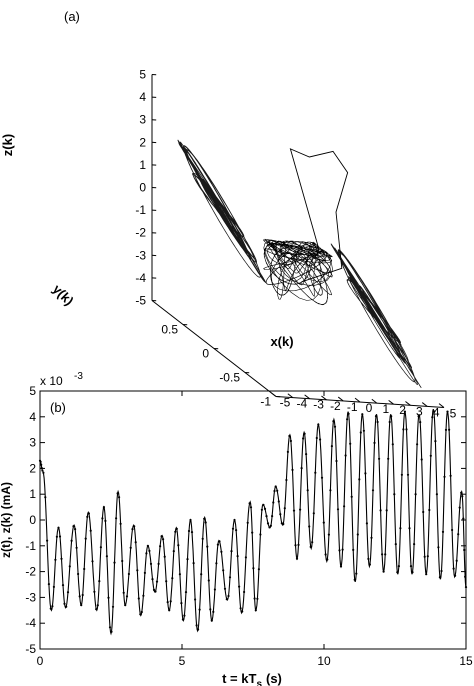 This screenshot has width=474, height=686. I want to click on x-tick-label: 3, so click(419, 411).